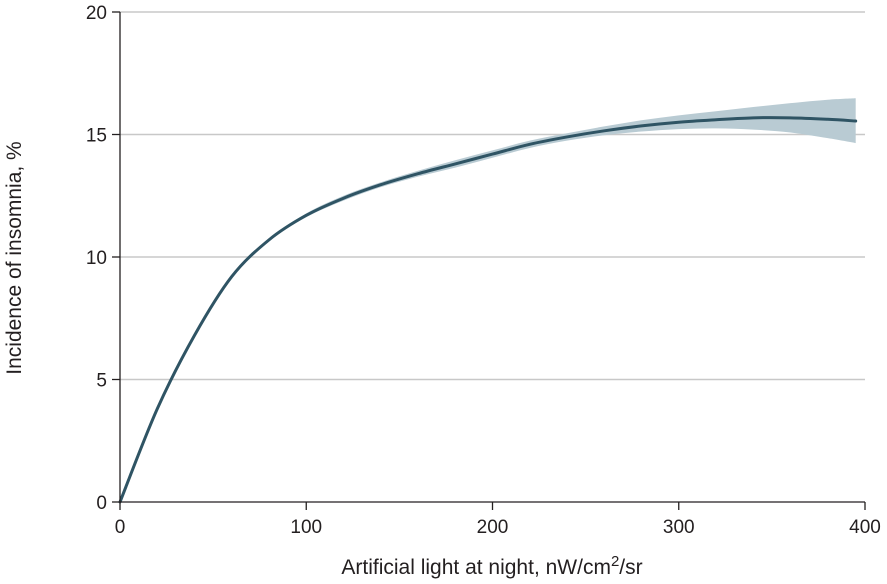 The height and width of the screenshot is (584, 887). Describe the element at coordinates (101, 503) in the screenshot. I see `y-tick-label-0: 0` at that location.